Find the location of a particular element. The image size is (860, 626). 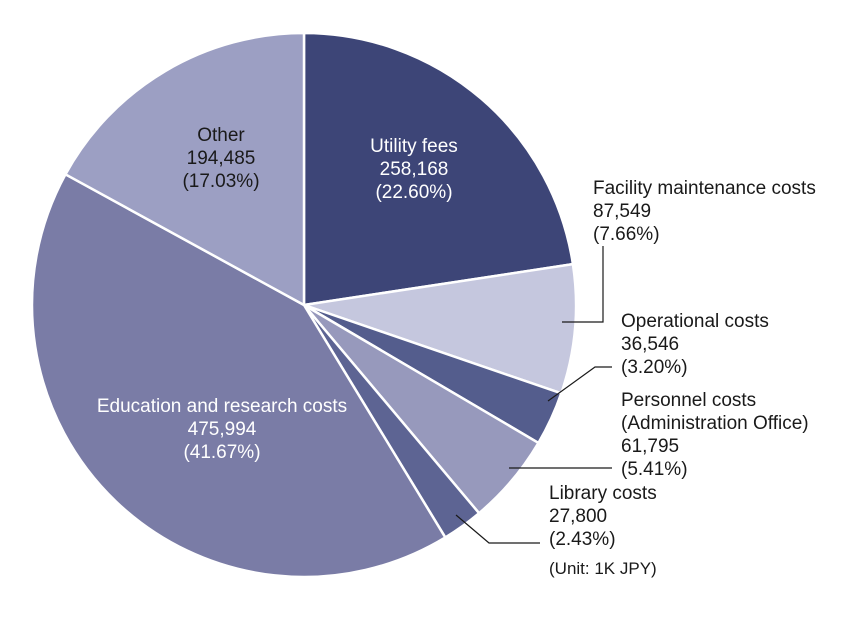

unit-note: (Unit: 1K JPY) is located at coordinates (603, 568).